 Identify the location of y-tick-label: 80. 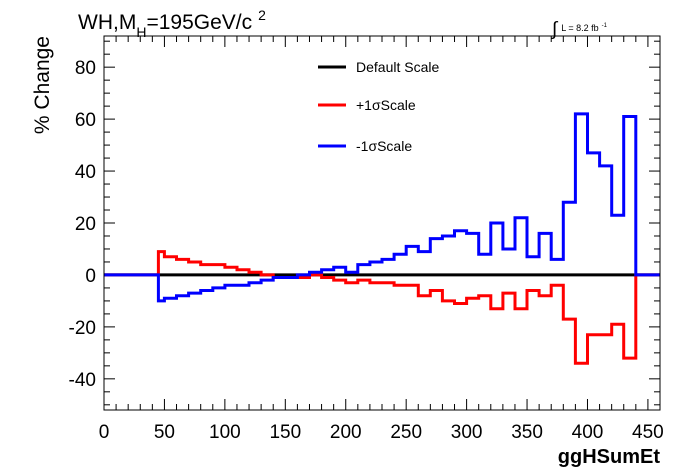
(85, 68).